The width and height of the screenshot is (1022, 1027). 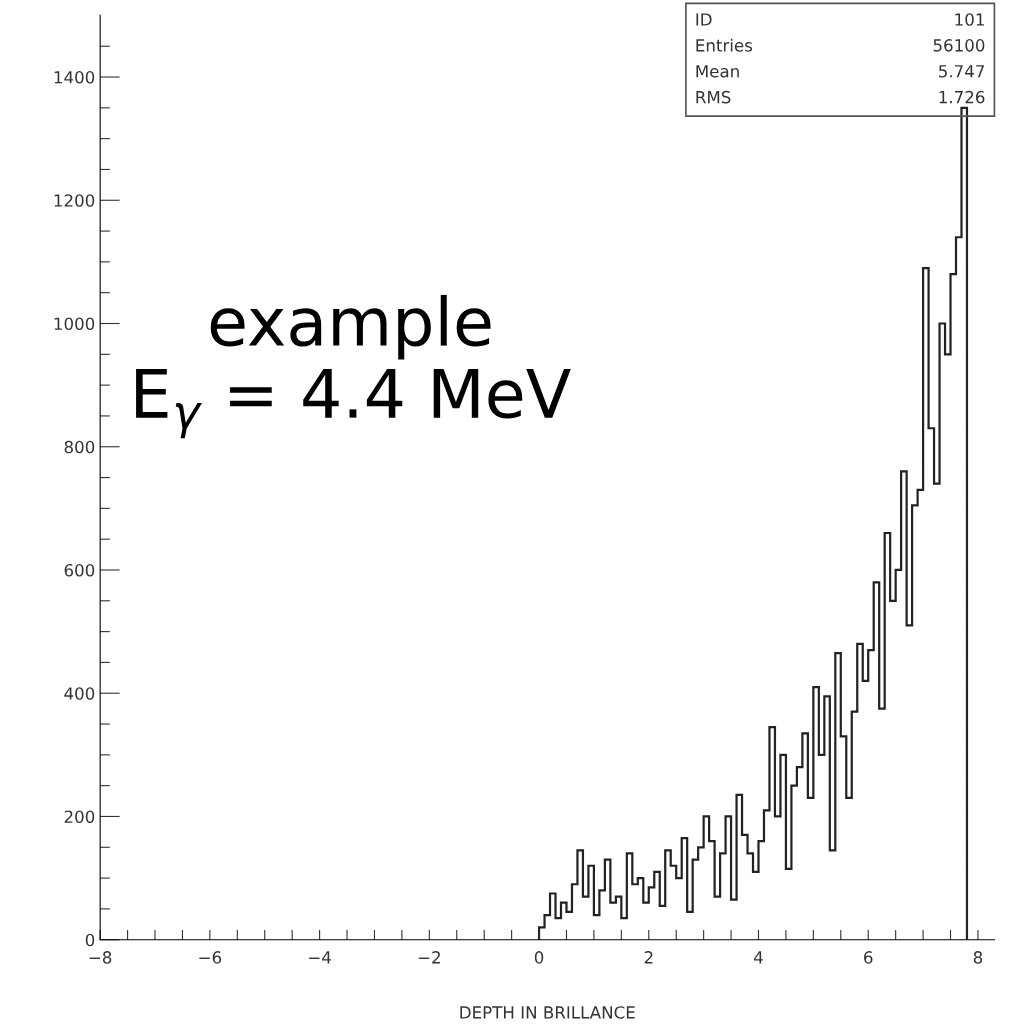 What do you see at coordinates (840, 19) in the screenshot?
I see `text: ID 101` at bounding box center [840, 19].